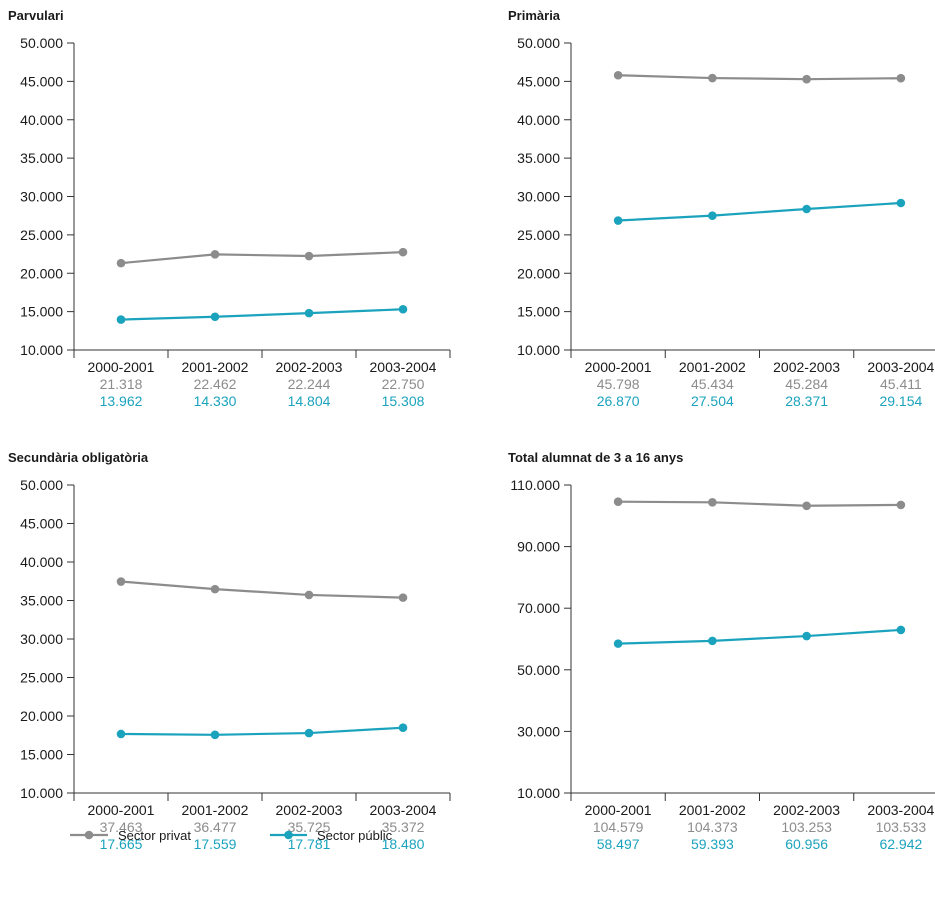 This screenshot has width=935, height=902. What do you see at coordinates (121, 827) in the screenshot?
I see `private-value-label: 37.463` at bounding box center [121, 827].